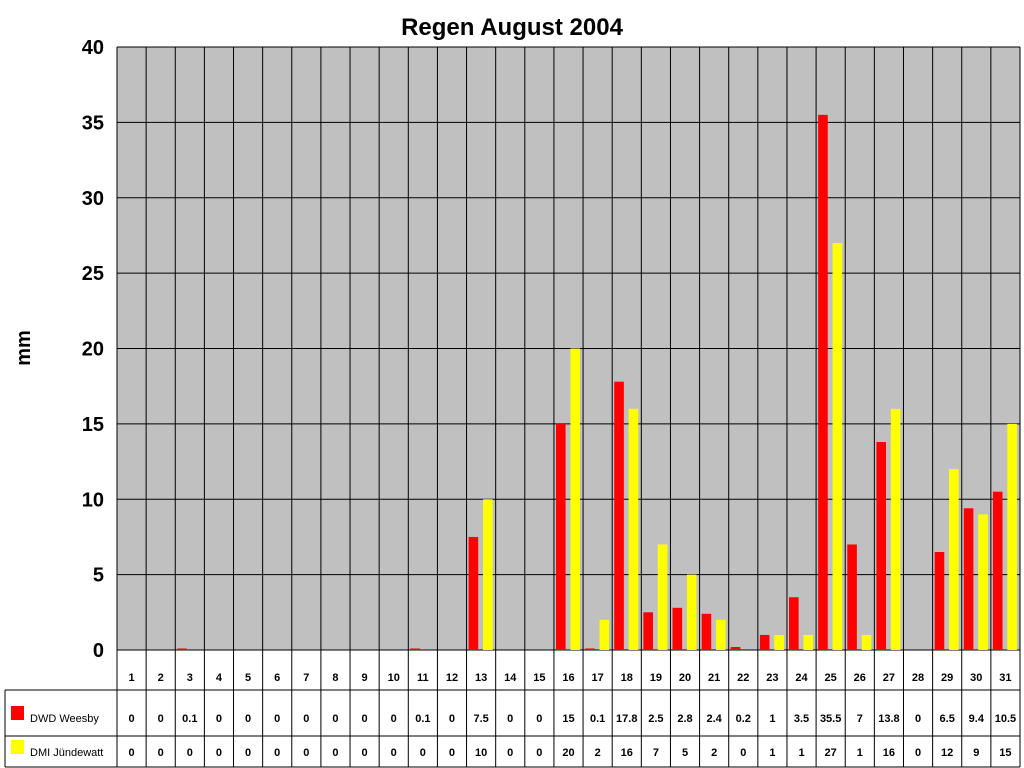  I want to click on data-label: 2, so click(714, 753).